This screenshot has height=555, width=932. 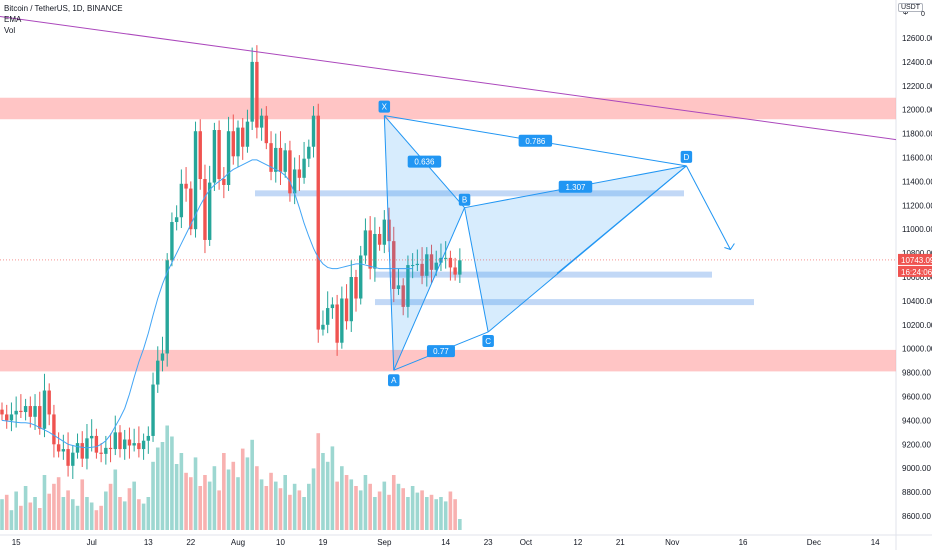 What do you see at coordinates (13, 19) in the screenshot?
I see `ema-indicator-label: EMA` at bounding box center [13, 19].